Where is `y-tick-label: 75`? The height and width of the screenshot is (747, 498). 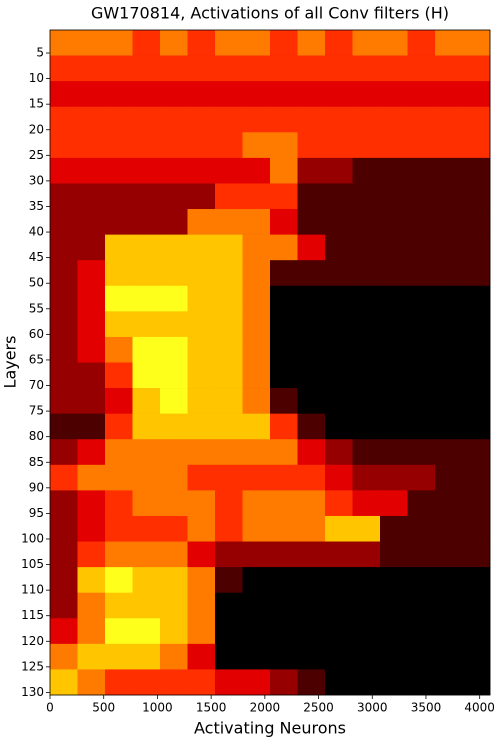
y-tick-label: 75 is located at coordinates (36, 411).